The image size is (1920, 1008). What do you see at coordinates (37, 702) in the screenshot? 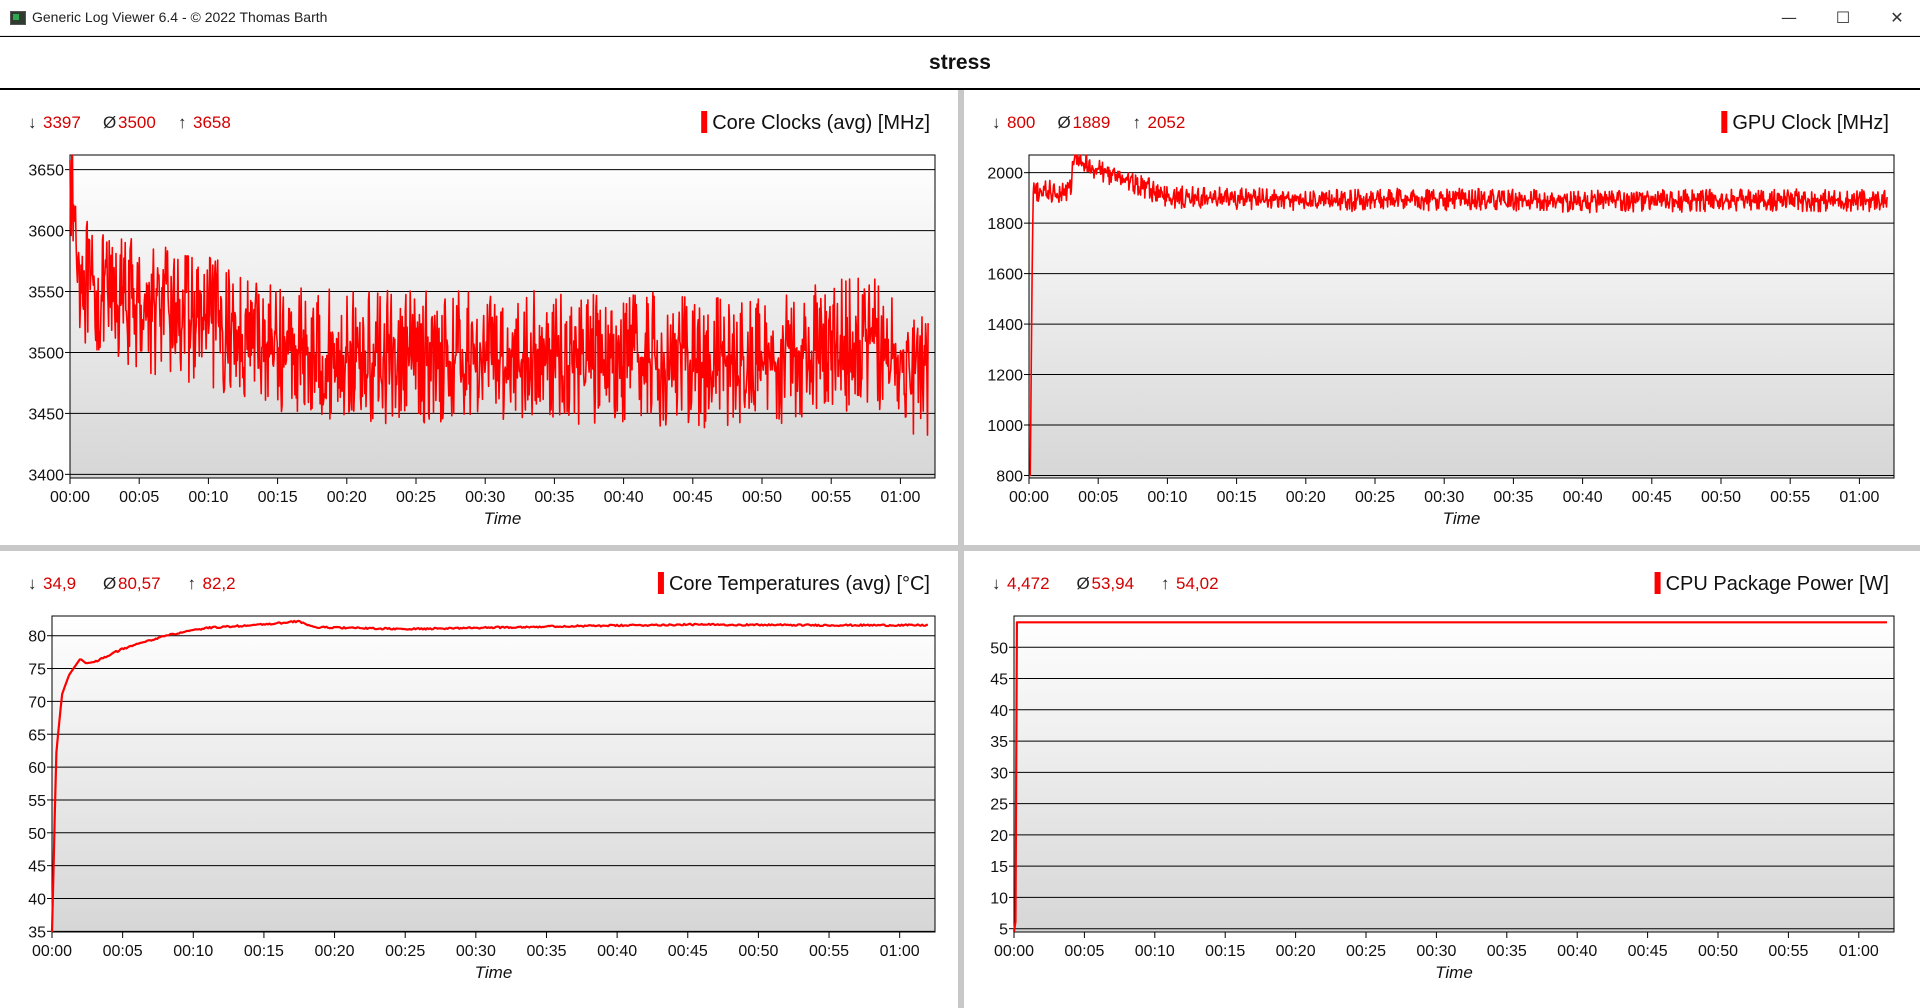
I see `y-tick-label: 70` at bounding box center [37, 702].